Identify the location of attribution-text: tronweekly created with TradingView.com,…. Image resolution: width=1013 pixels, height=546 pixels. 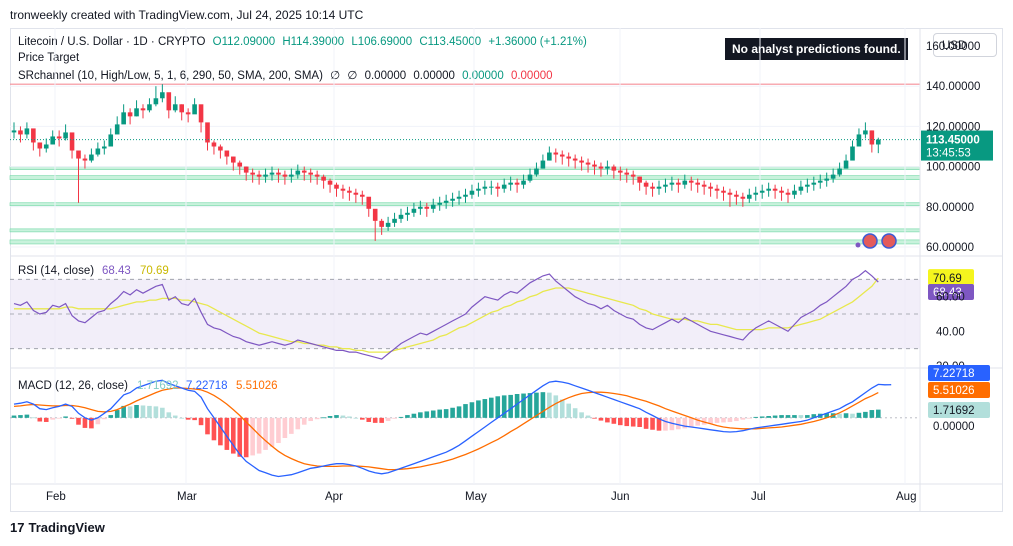
(187, 15).